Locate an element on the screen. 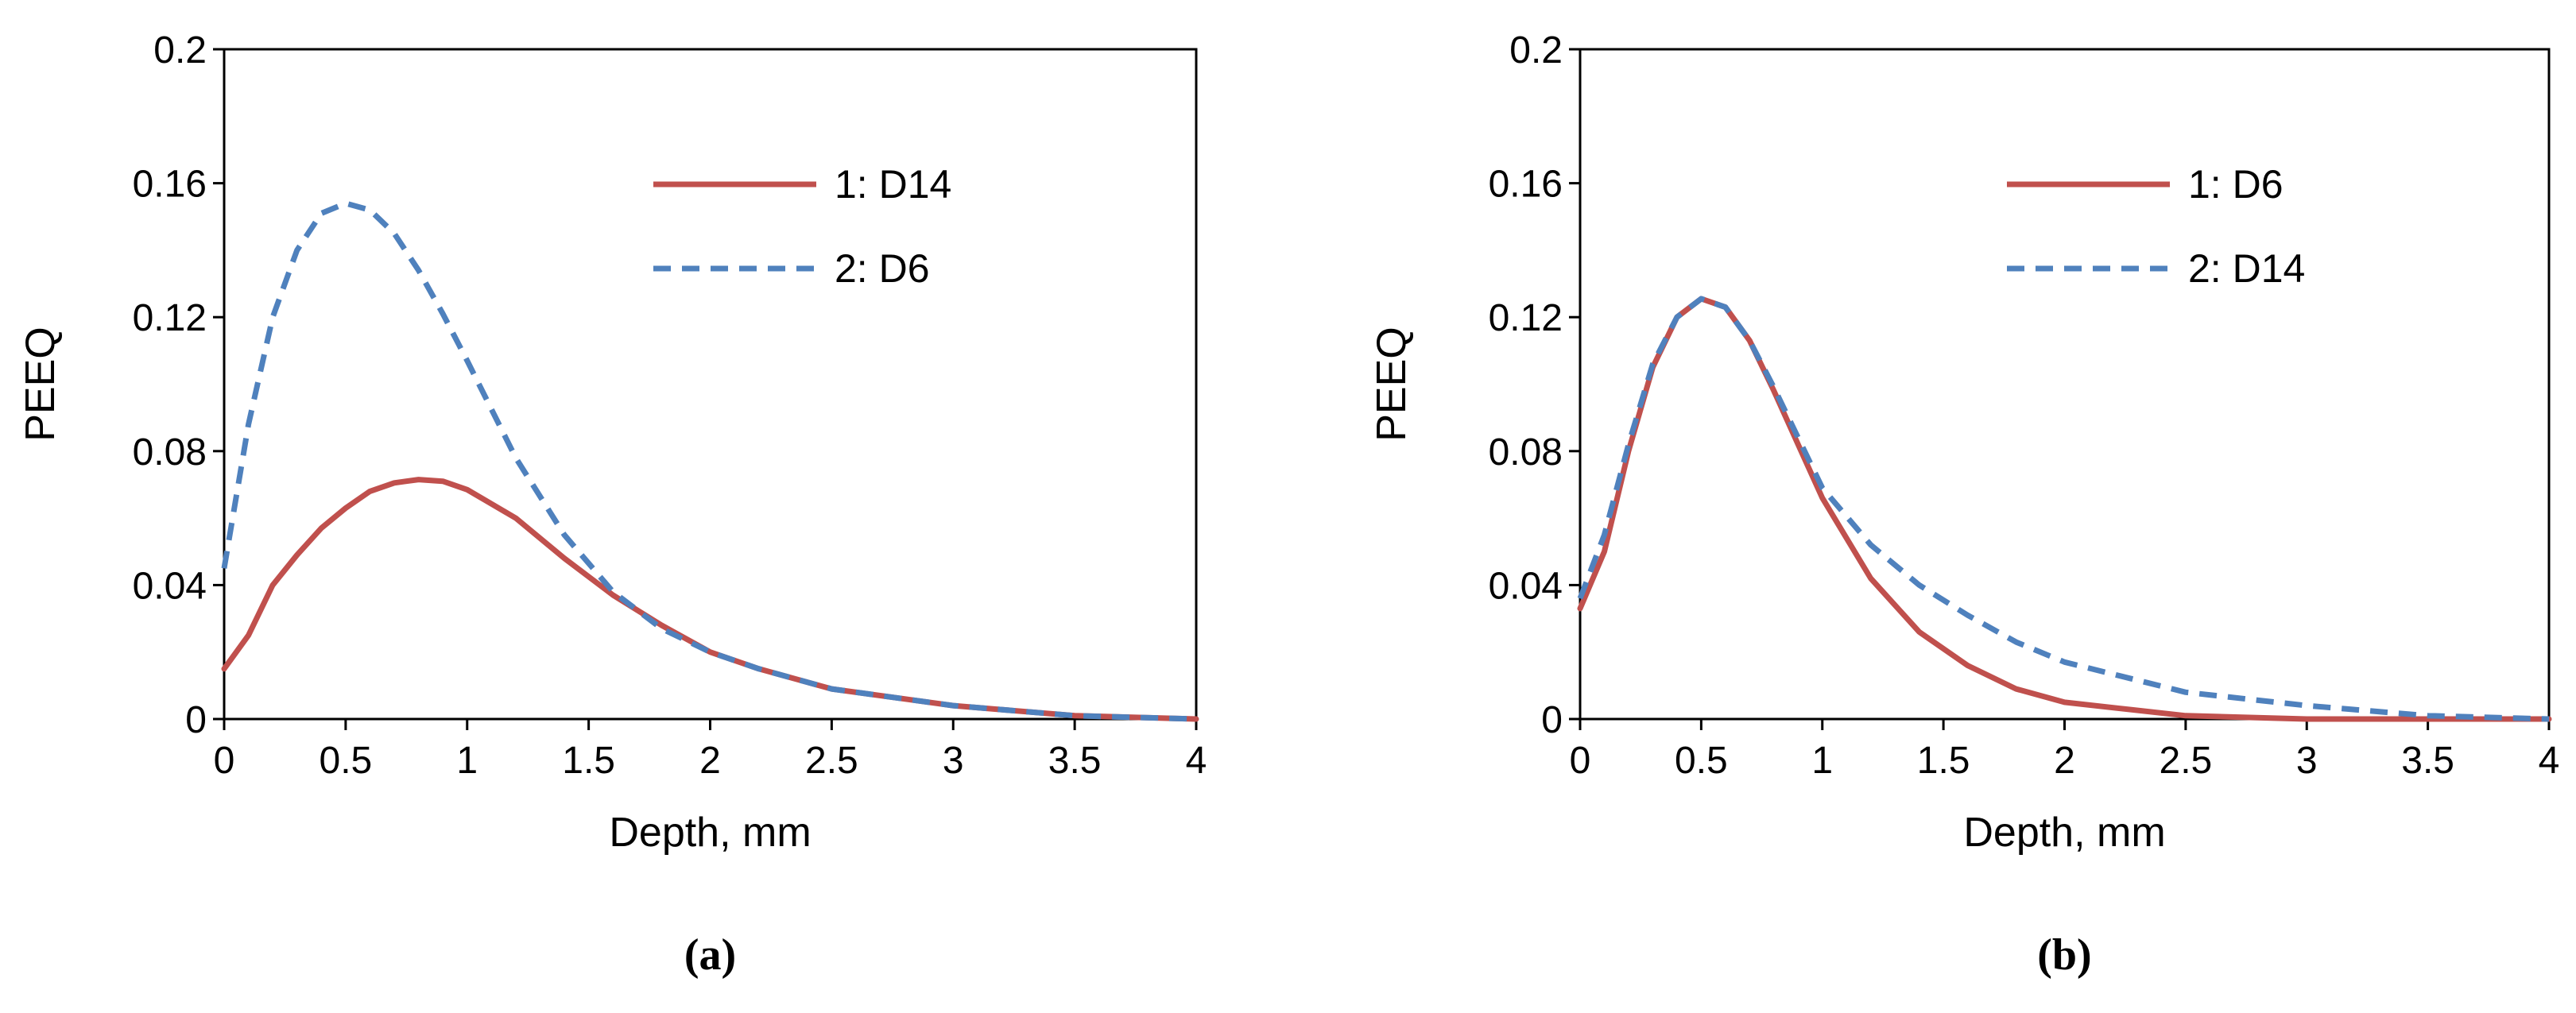 The width and height of the screenshot is (2576, 1013). legend-label-2: 2: D14 is located at coordinates (2246, 268).